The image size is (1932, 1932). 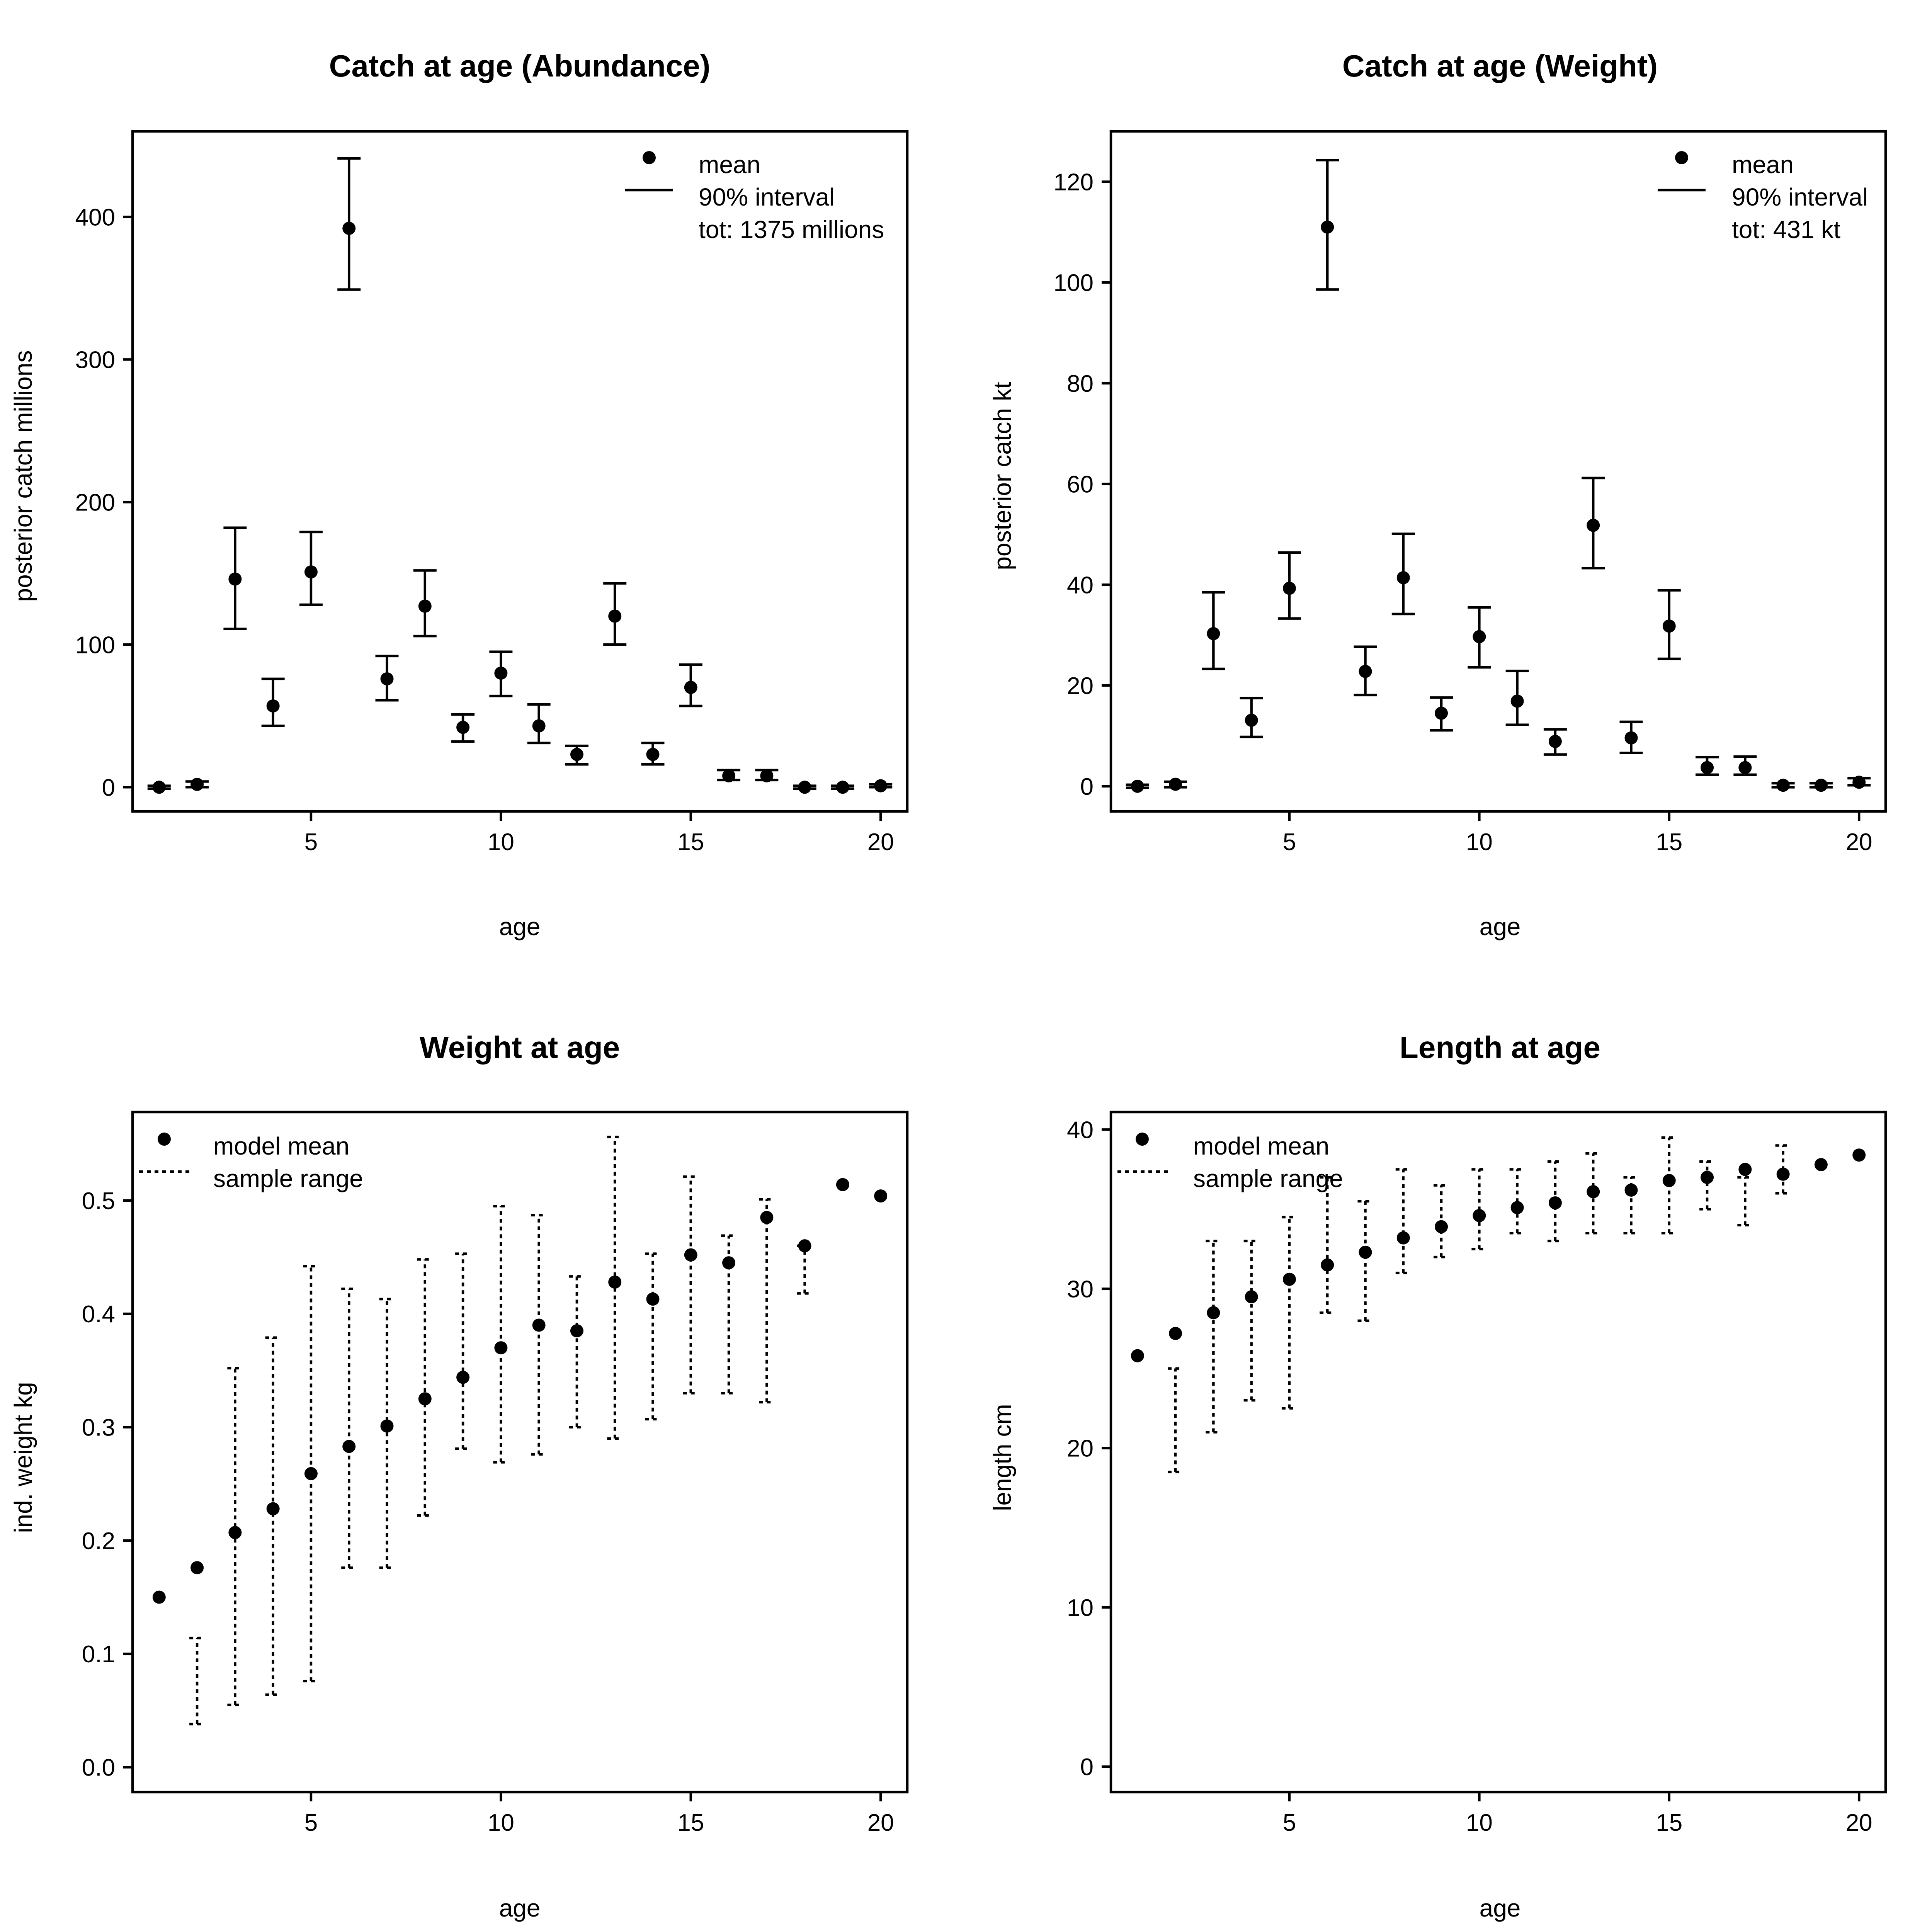 I want to click on legend-line-label: sample range, so click(x=1268, y=1178).